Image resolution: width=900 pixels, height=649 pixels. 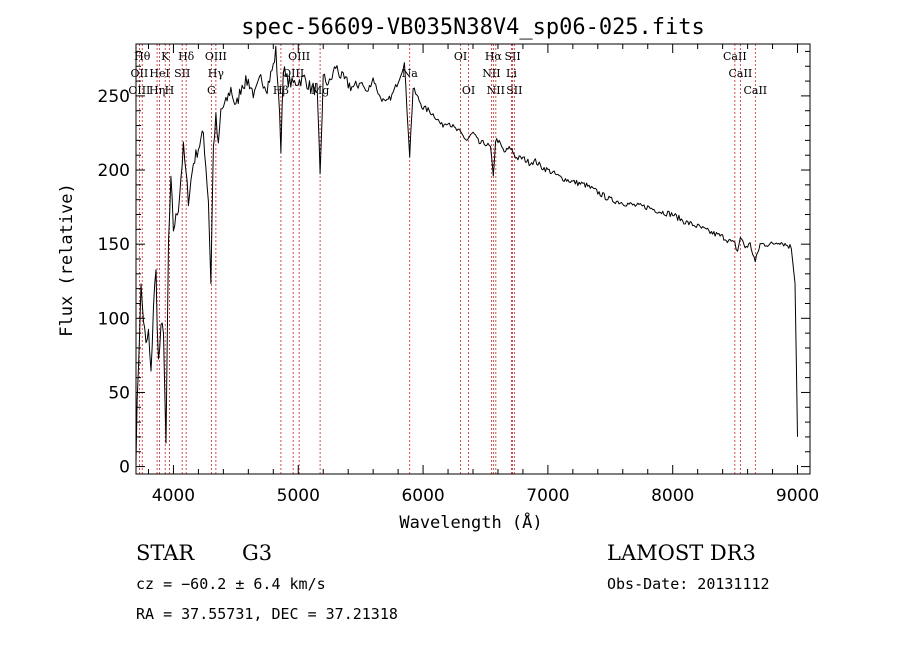 I want to click on spectral-line-label: HeI, so click(x=159, y=73).